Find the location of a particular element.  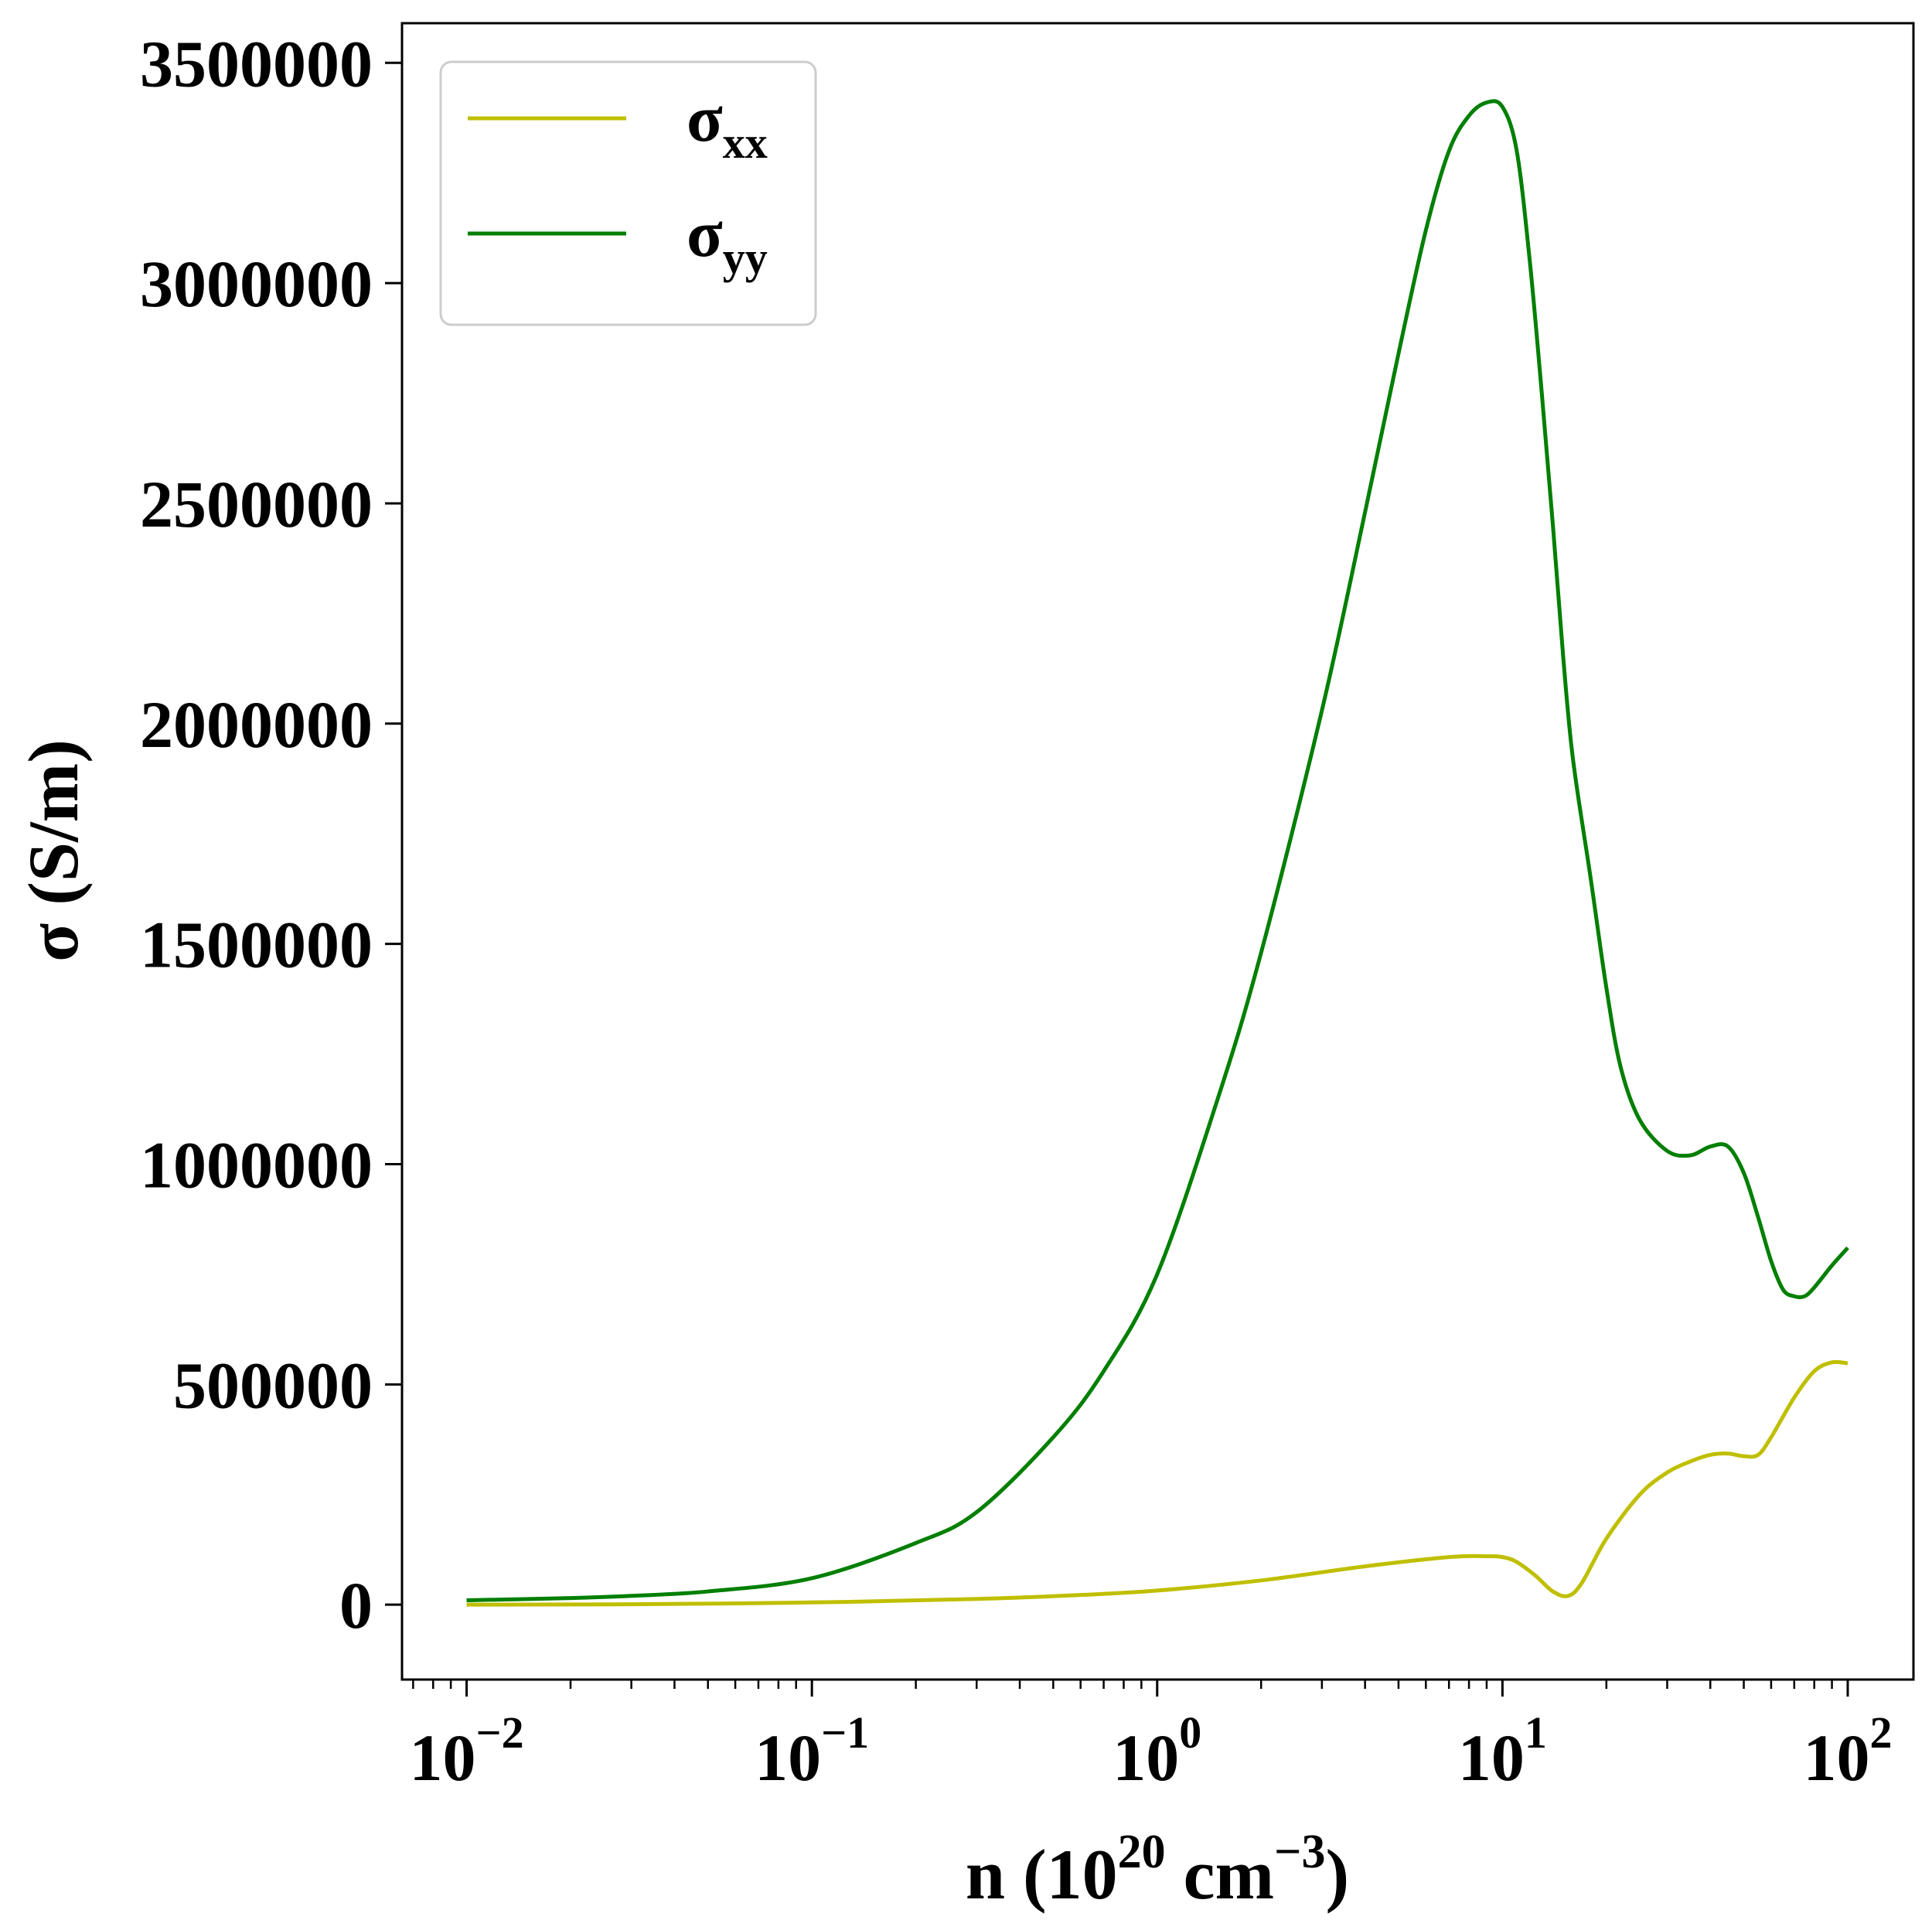

y-tick-label: 3500000 is located at coordinates (256, 63).